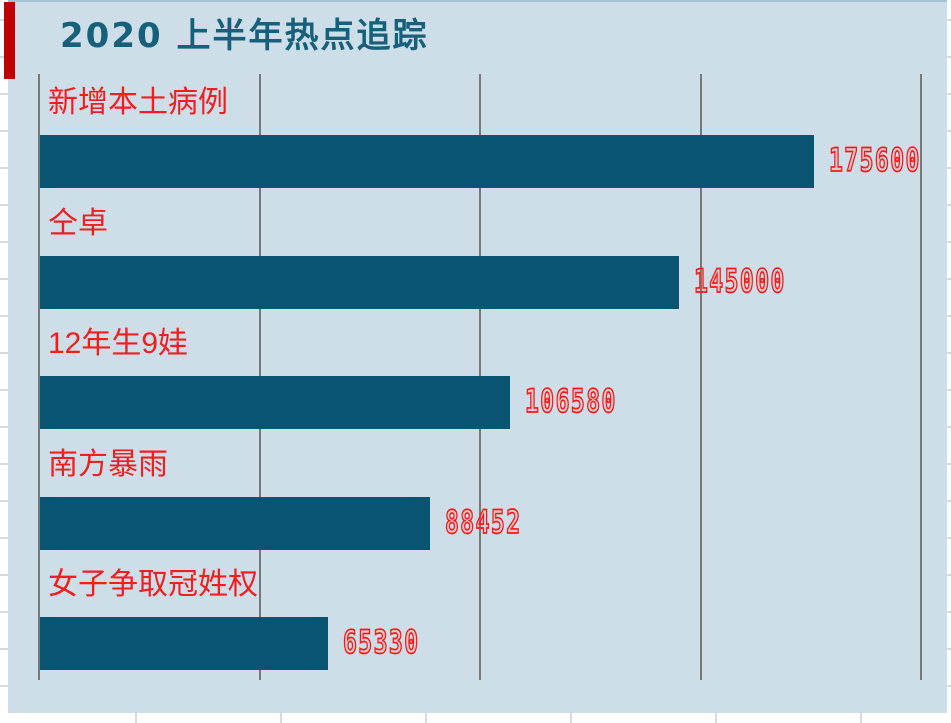 The width and height of the screenshot is (951, 723). I want to click on category-label: 女子争取冠姓权, so click(153, 584).